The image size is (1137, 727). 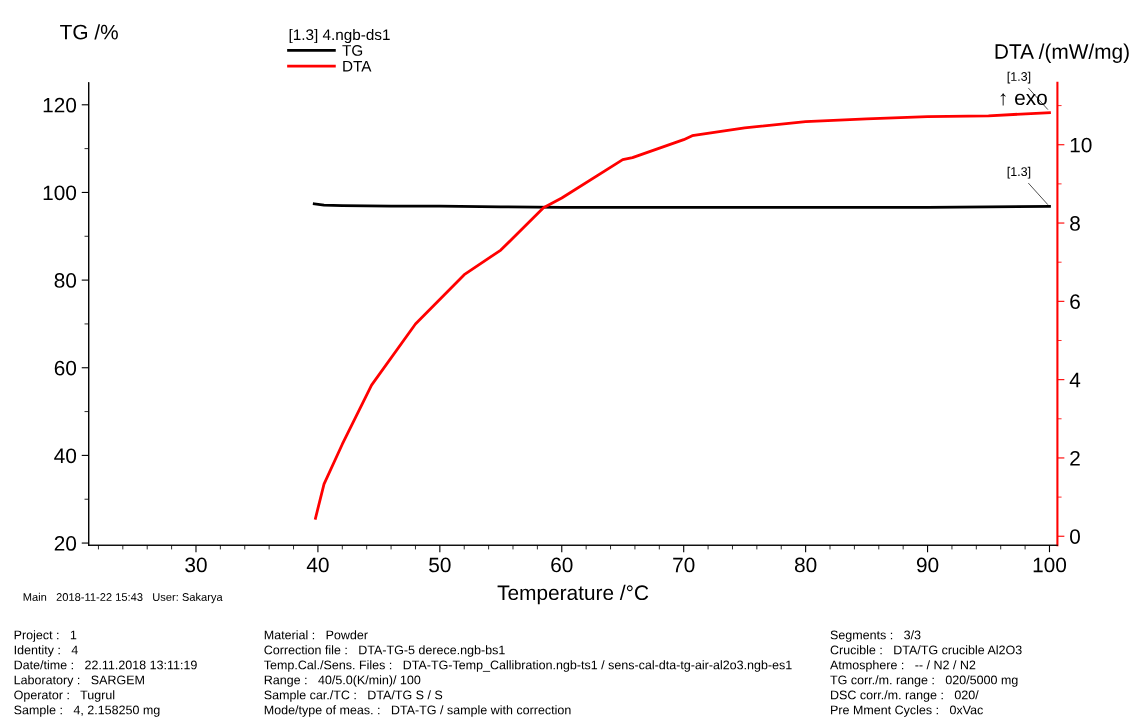 I want to click on x-tick-label: 60, so click(x=562, y=565).